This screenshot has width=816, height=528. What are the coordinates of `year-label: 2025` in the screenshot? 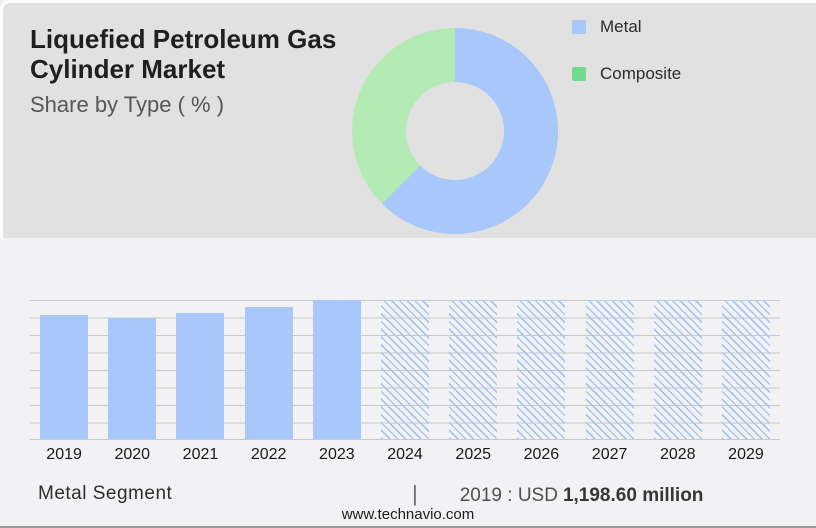 It's located at (473, 454).